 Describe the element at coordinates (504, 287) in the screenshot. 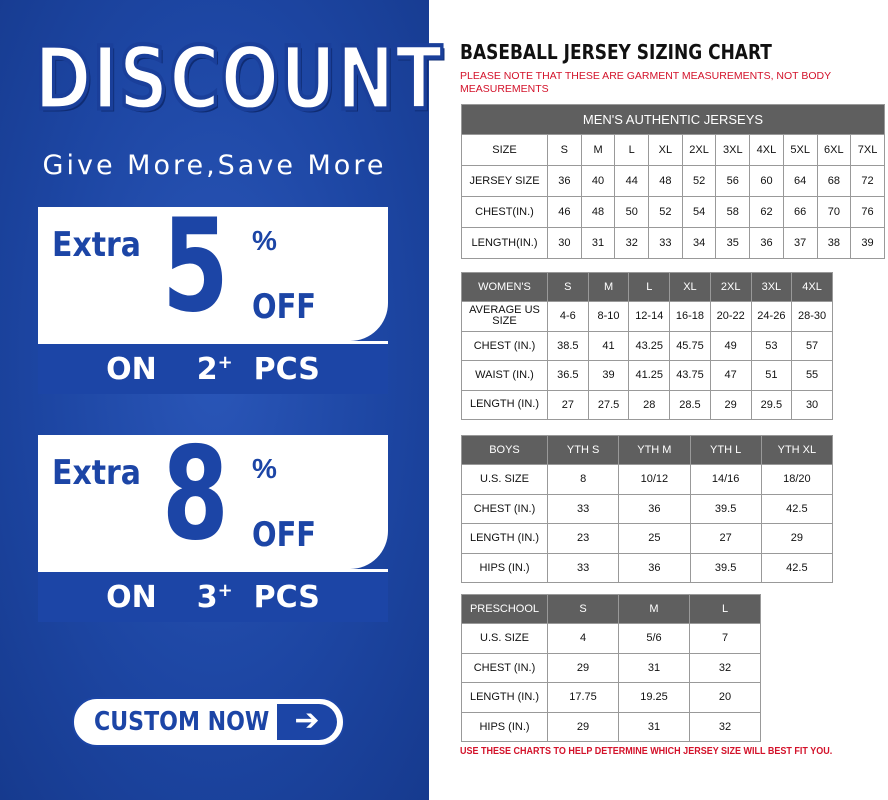

I see `header-cell: WOMEN'S` at that location.